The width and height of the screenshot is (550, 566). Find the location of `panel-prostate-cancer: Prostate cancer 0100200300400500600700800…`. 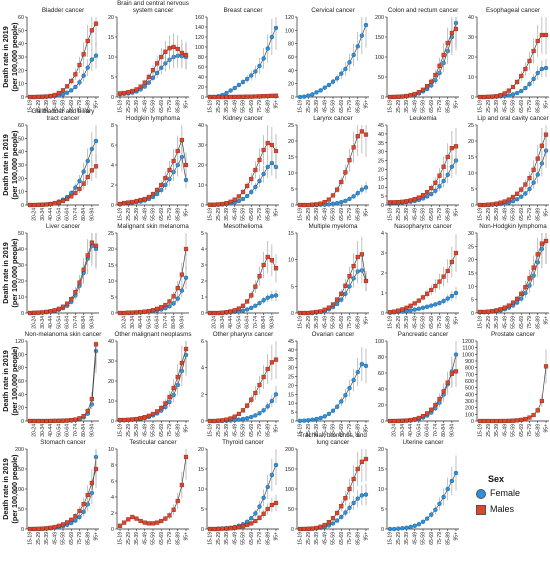

panel-prostate-cancer: Prostate cancer 0100200300400500600700800… is located at coordinates (506, 384).